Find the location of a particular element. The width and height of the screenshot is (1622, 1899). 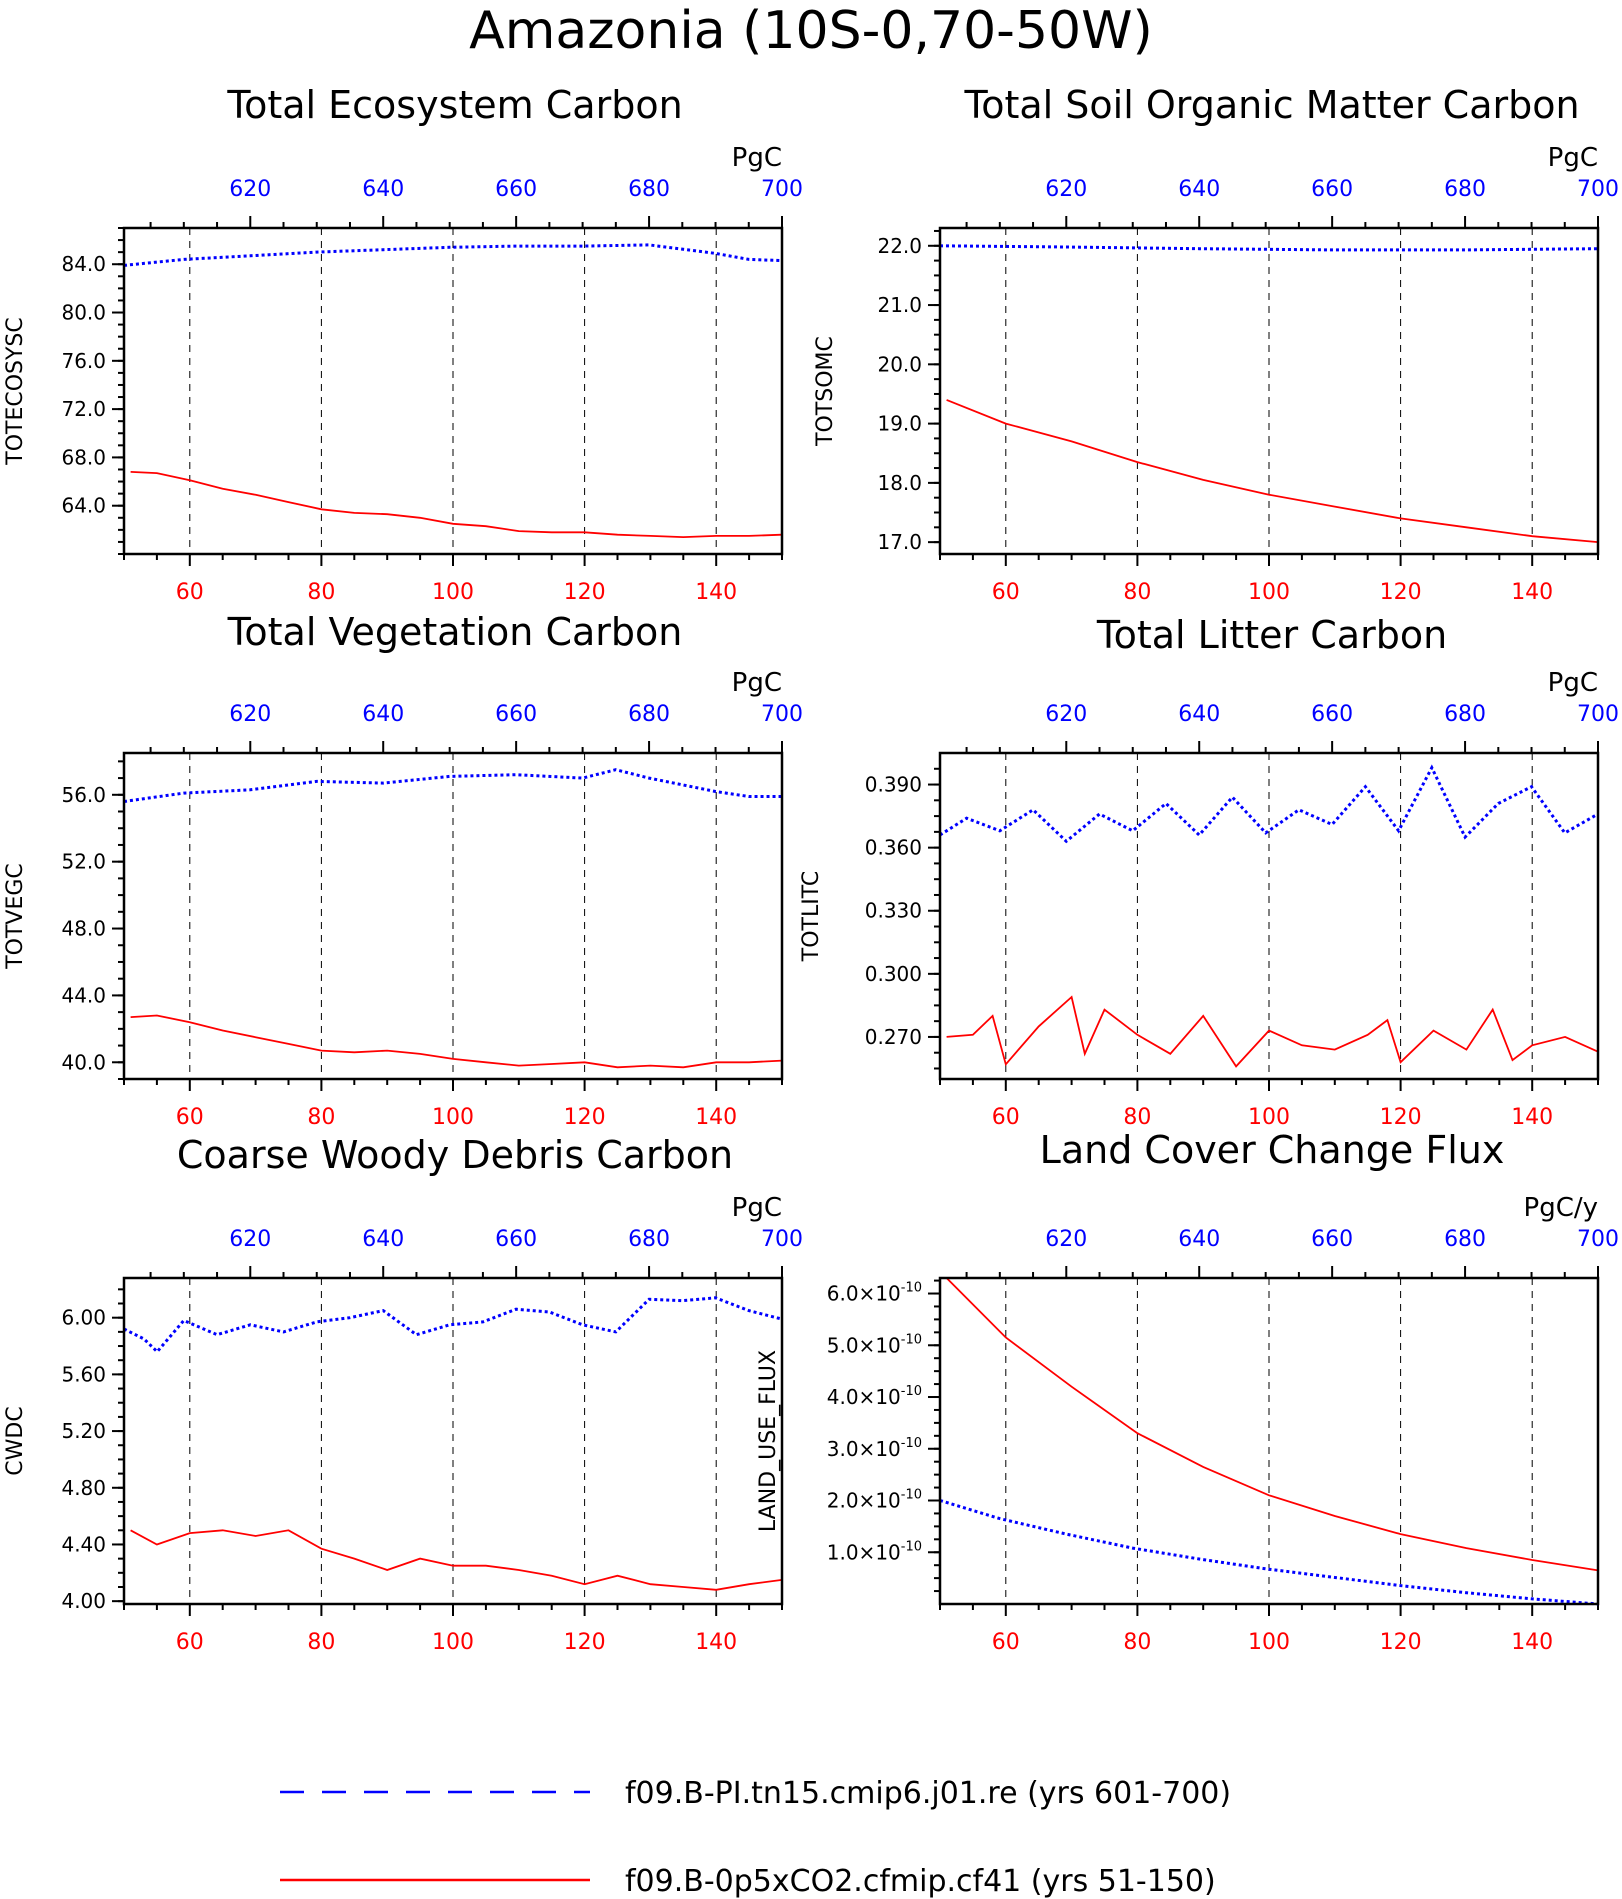

y-tick-label: 68.0 is located at coordinates (83, 457).